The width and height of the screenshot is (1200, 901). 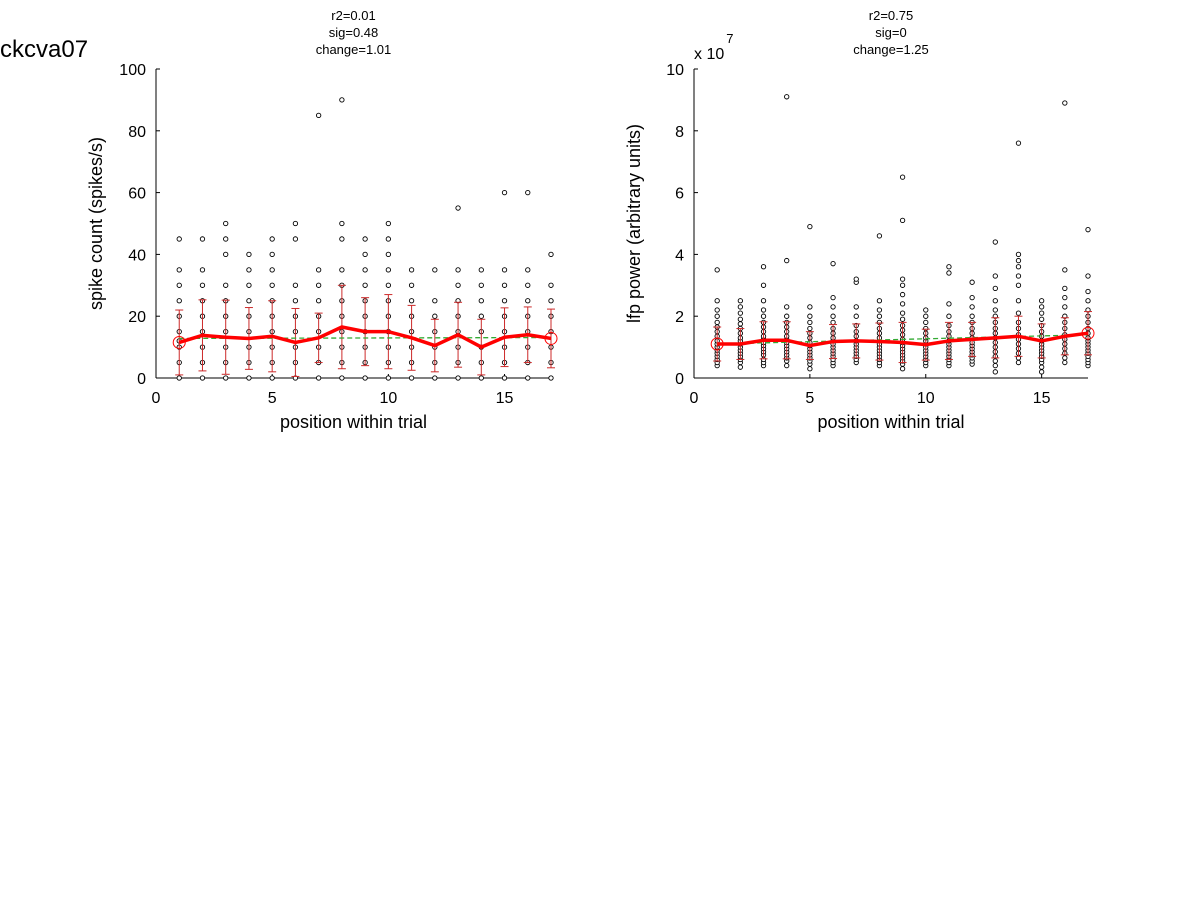 What do you see at coordinates (634, 223) in the screenshot?
I see `y-axis-label: lfp power (arbitrary units)` at bounding box center [634, 223].